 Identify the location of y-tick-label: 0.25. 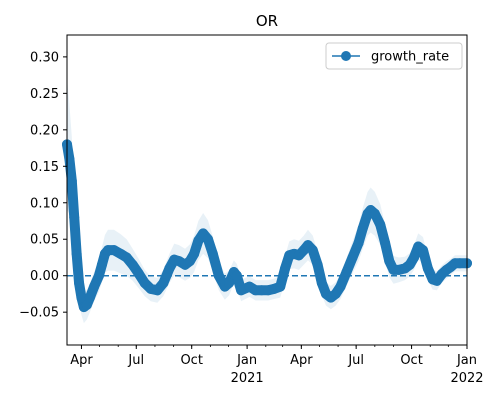
(44, 94).